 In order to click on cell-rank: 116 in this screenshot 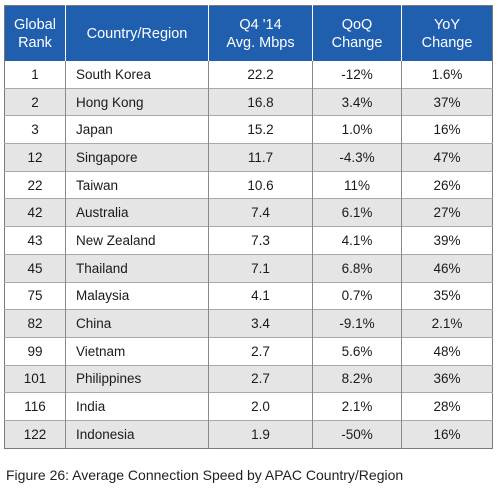, I will do `click(35, 406)`.